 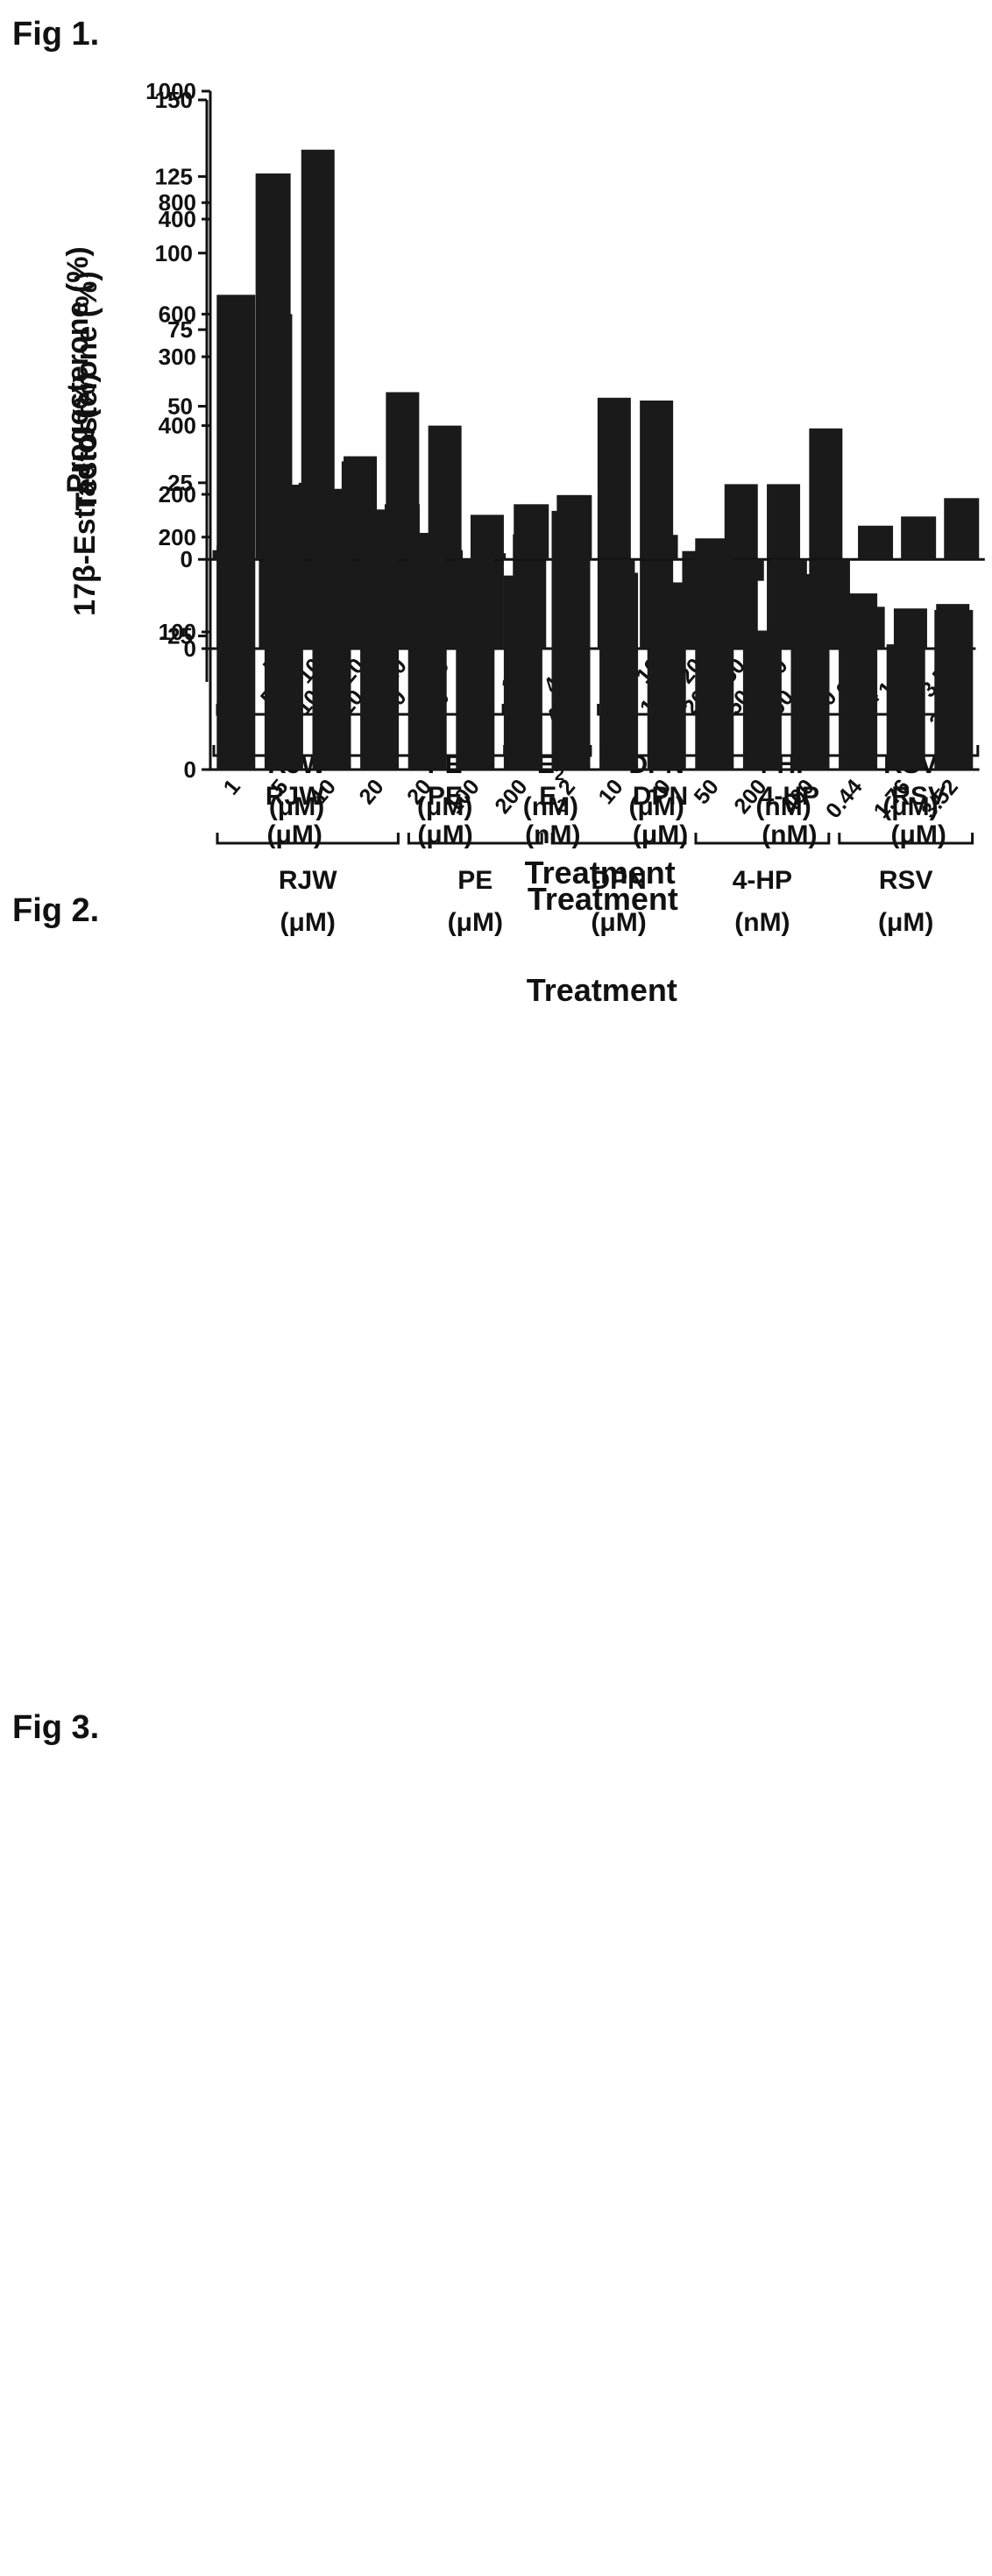 What do you see at coordinates (174, 100) in the screenshot?
I see `y-tick-label: 150` at bounding box center [174, 100].